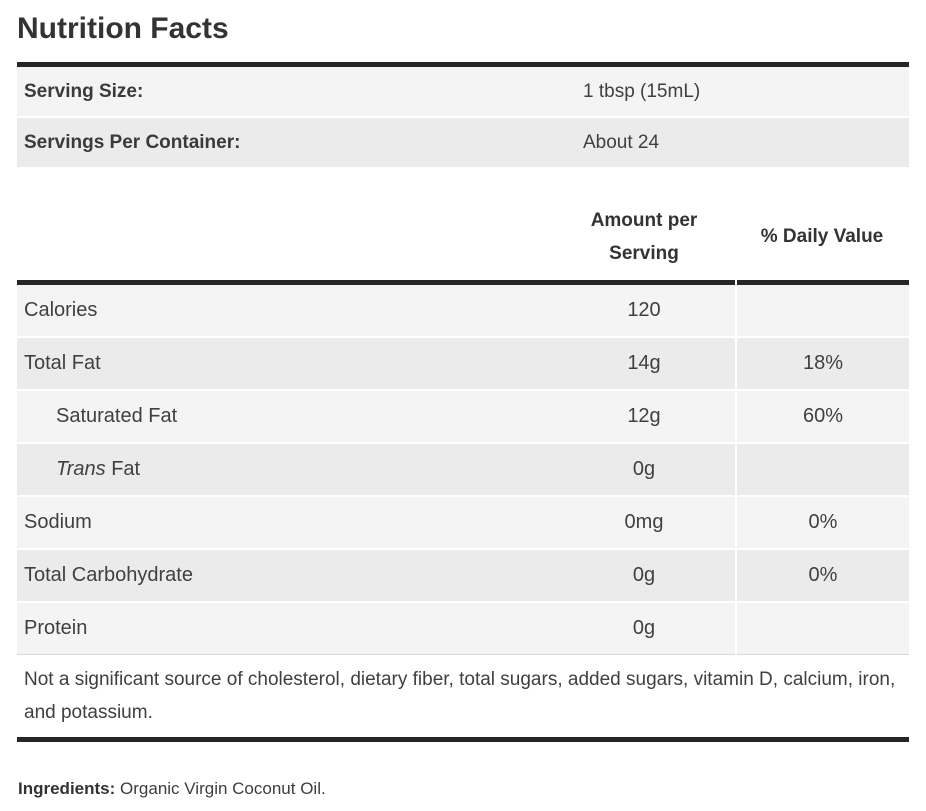  What do you see at coordinates (463, 416) in the screenshot?
I see `table-row-saturated-fat: Saturated Fat 12g 60%` at bounding box center [463, 416].